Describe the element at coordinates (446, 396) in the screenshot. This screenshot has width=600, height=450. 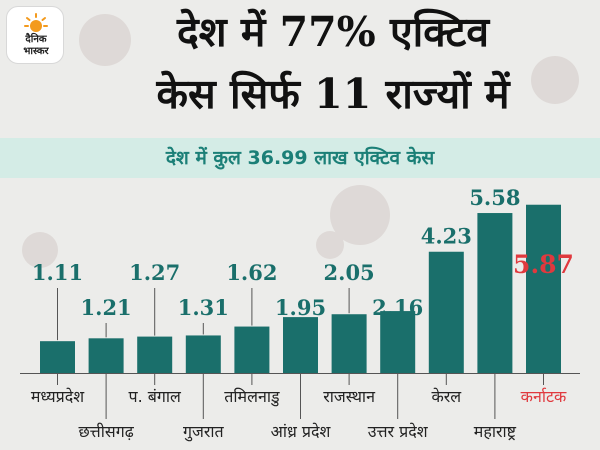
I see `category-label: केरल` at that location.